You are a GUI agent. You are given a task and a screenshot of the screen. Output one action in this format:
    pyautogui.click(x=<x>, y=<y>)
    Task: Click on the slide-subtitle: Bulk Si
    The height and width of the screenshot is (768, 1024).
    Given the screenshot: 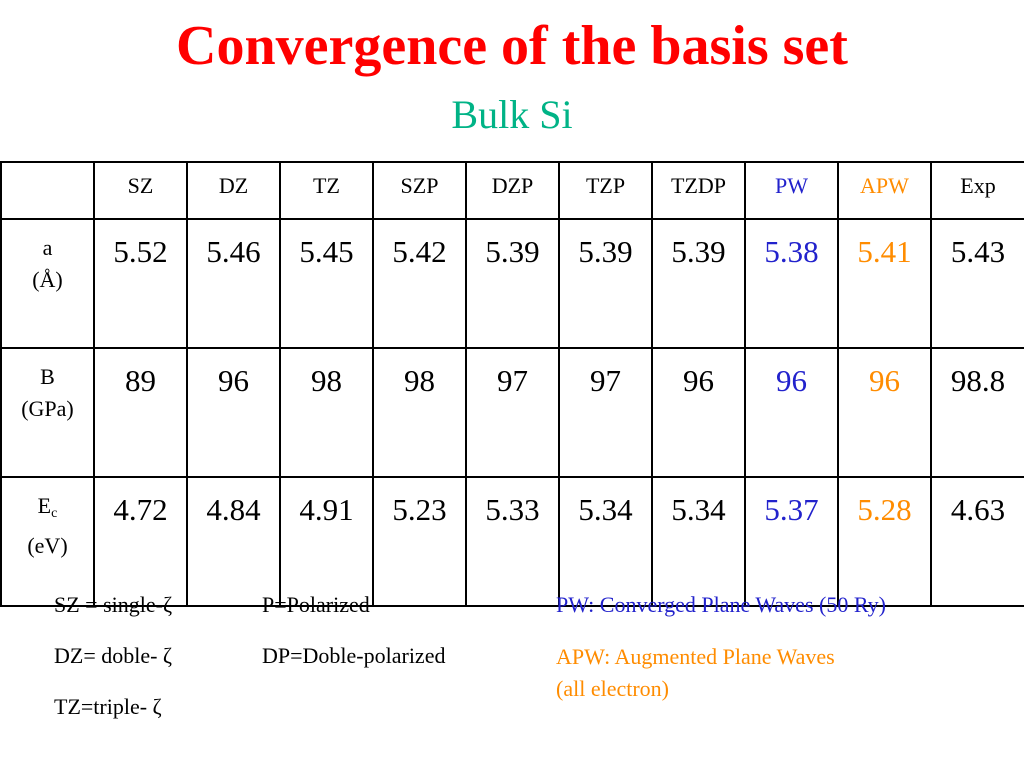 What is the action you would take?
    pyautogui.click(x=512, y=114)
    